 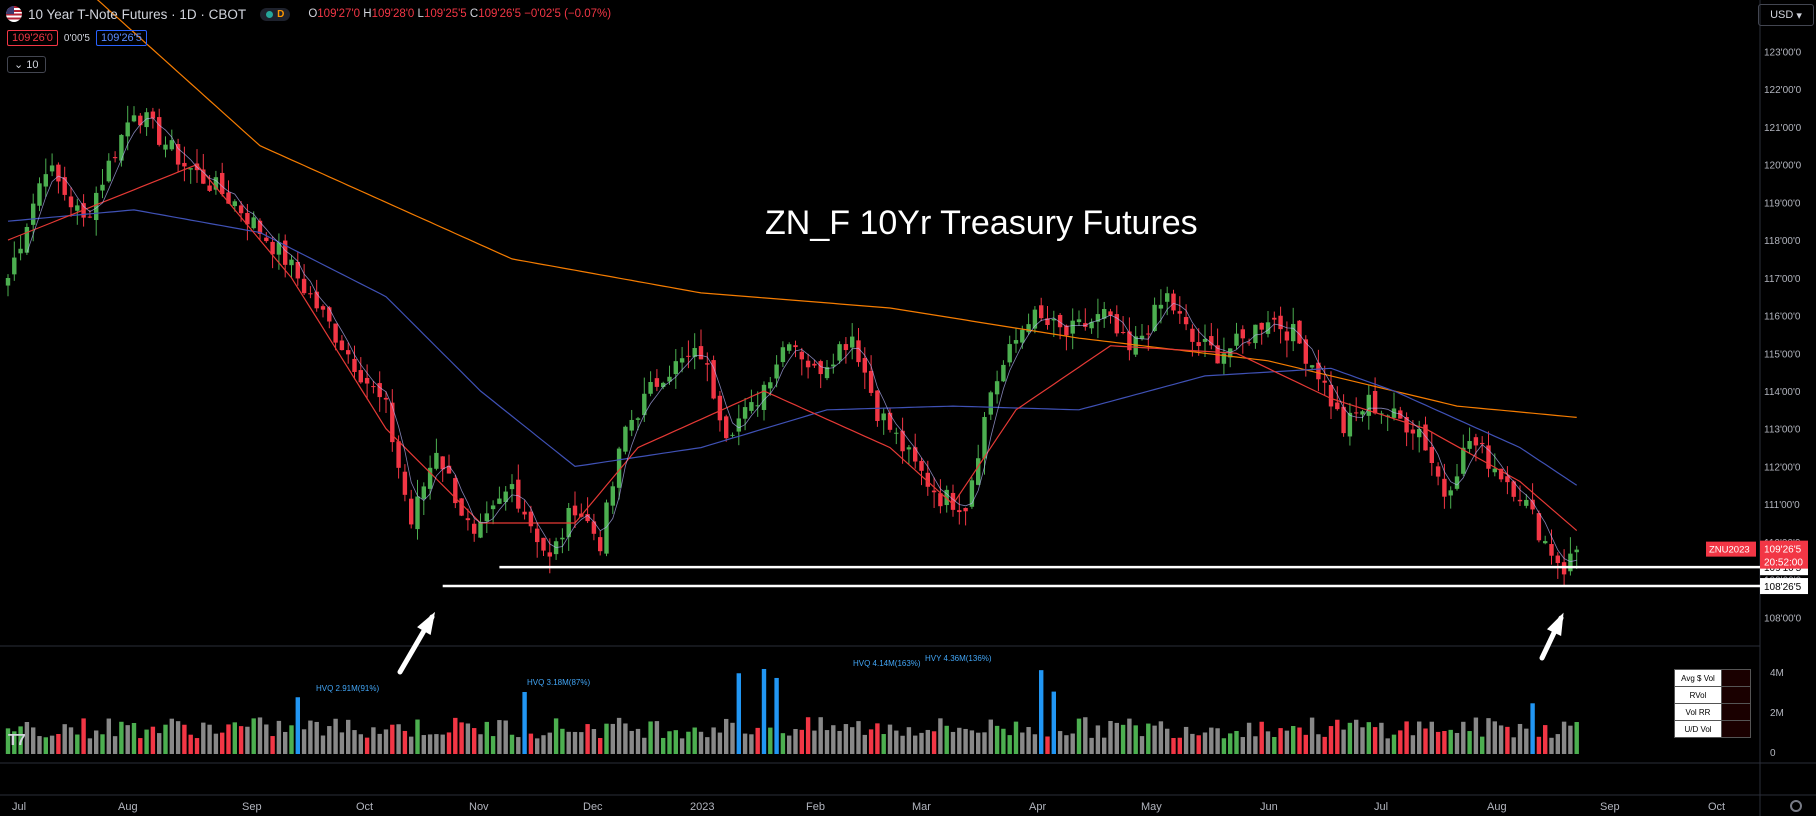 I want to click on currency-selector: USD ▾, so click(x=1786, y=15).